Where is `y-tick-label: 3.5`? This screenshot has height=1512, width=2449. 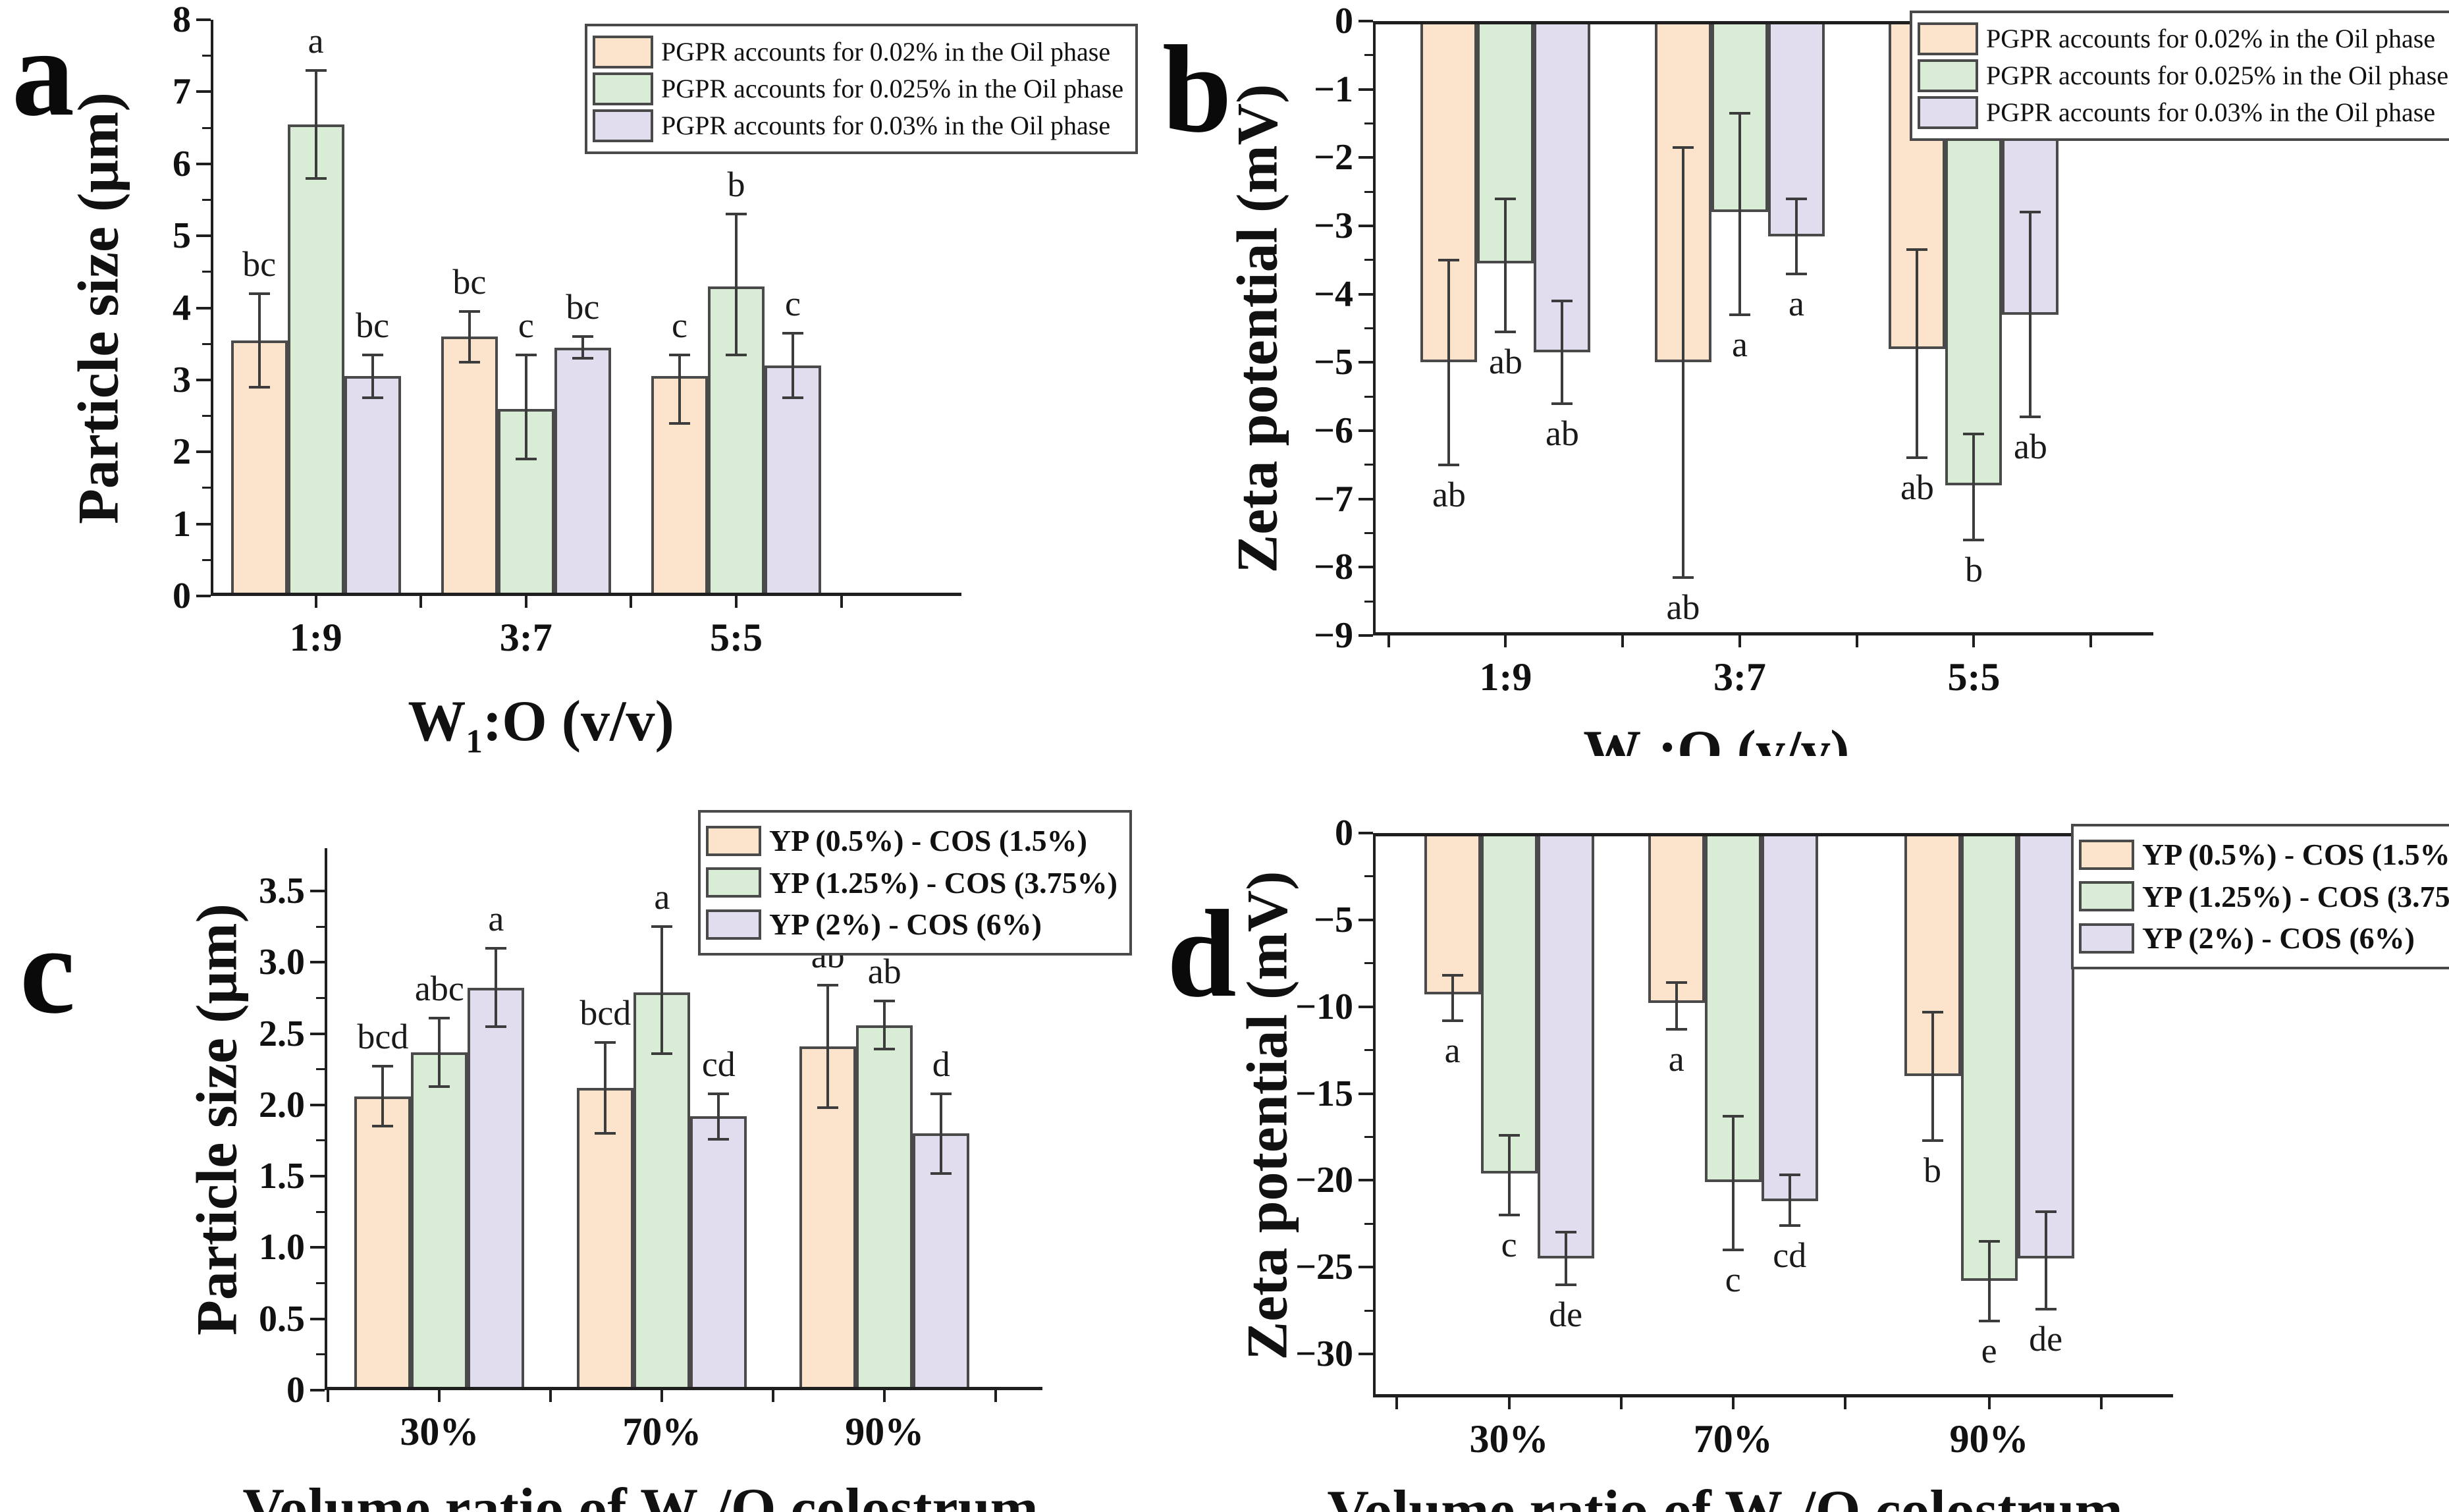 y-tick-label: 3.5 is located at coordinates (282, 891).